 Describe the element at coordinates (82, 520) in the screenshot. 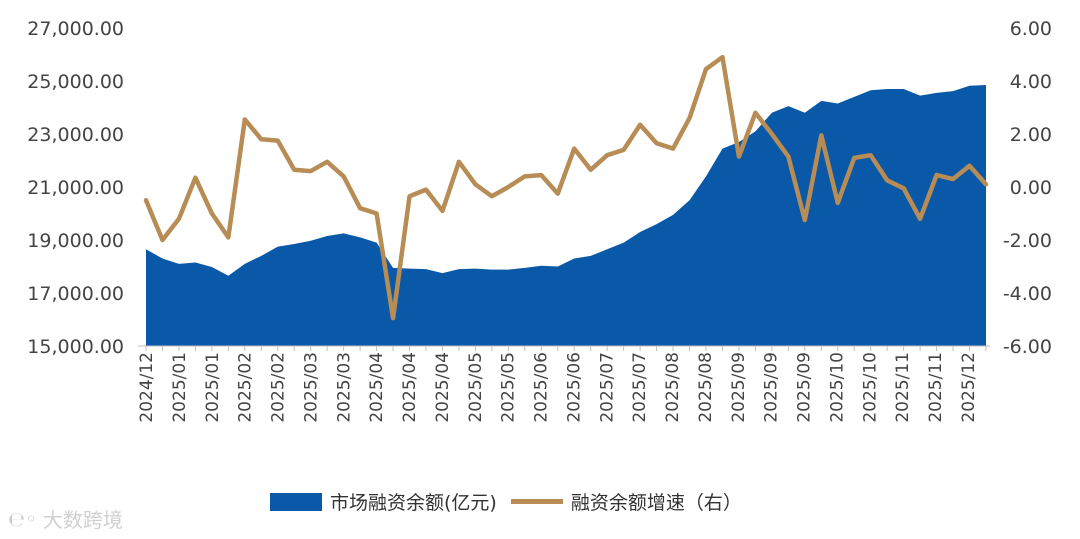

I see `watermark-text: 大数跨境` at that location.